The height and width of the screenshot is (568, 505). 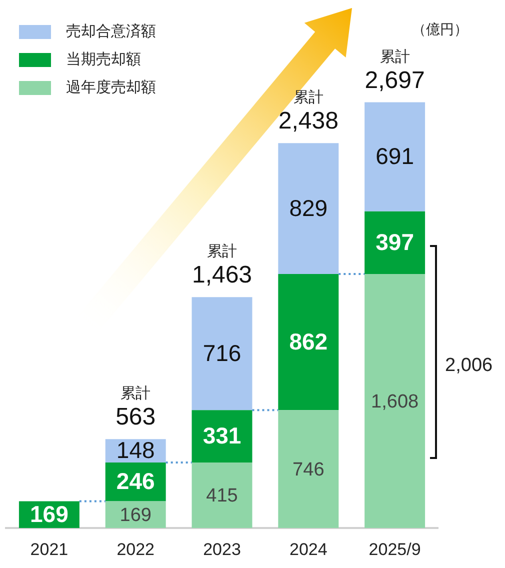 What do you see at coordinates (136, 408) in the screenshot?
I see `total-label: 累計 563` at bounding box center [136, 408].